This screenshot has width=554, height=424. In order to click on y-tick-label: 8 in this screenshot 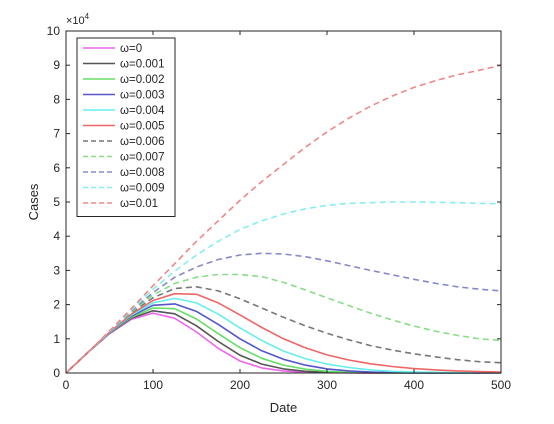, I will do `click(56, 99)`.